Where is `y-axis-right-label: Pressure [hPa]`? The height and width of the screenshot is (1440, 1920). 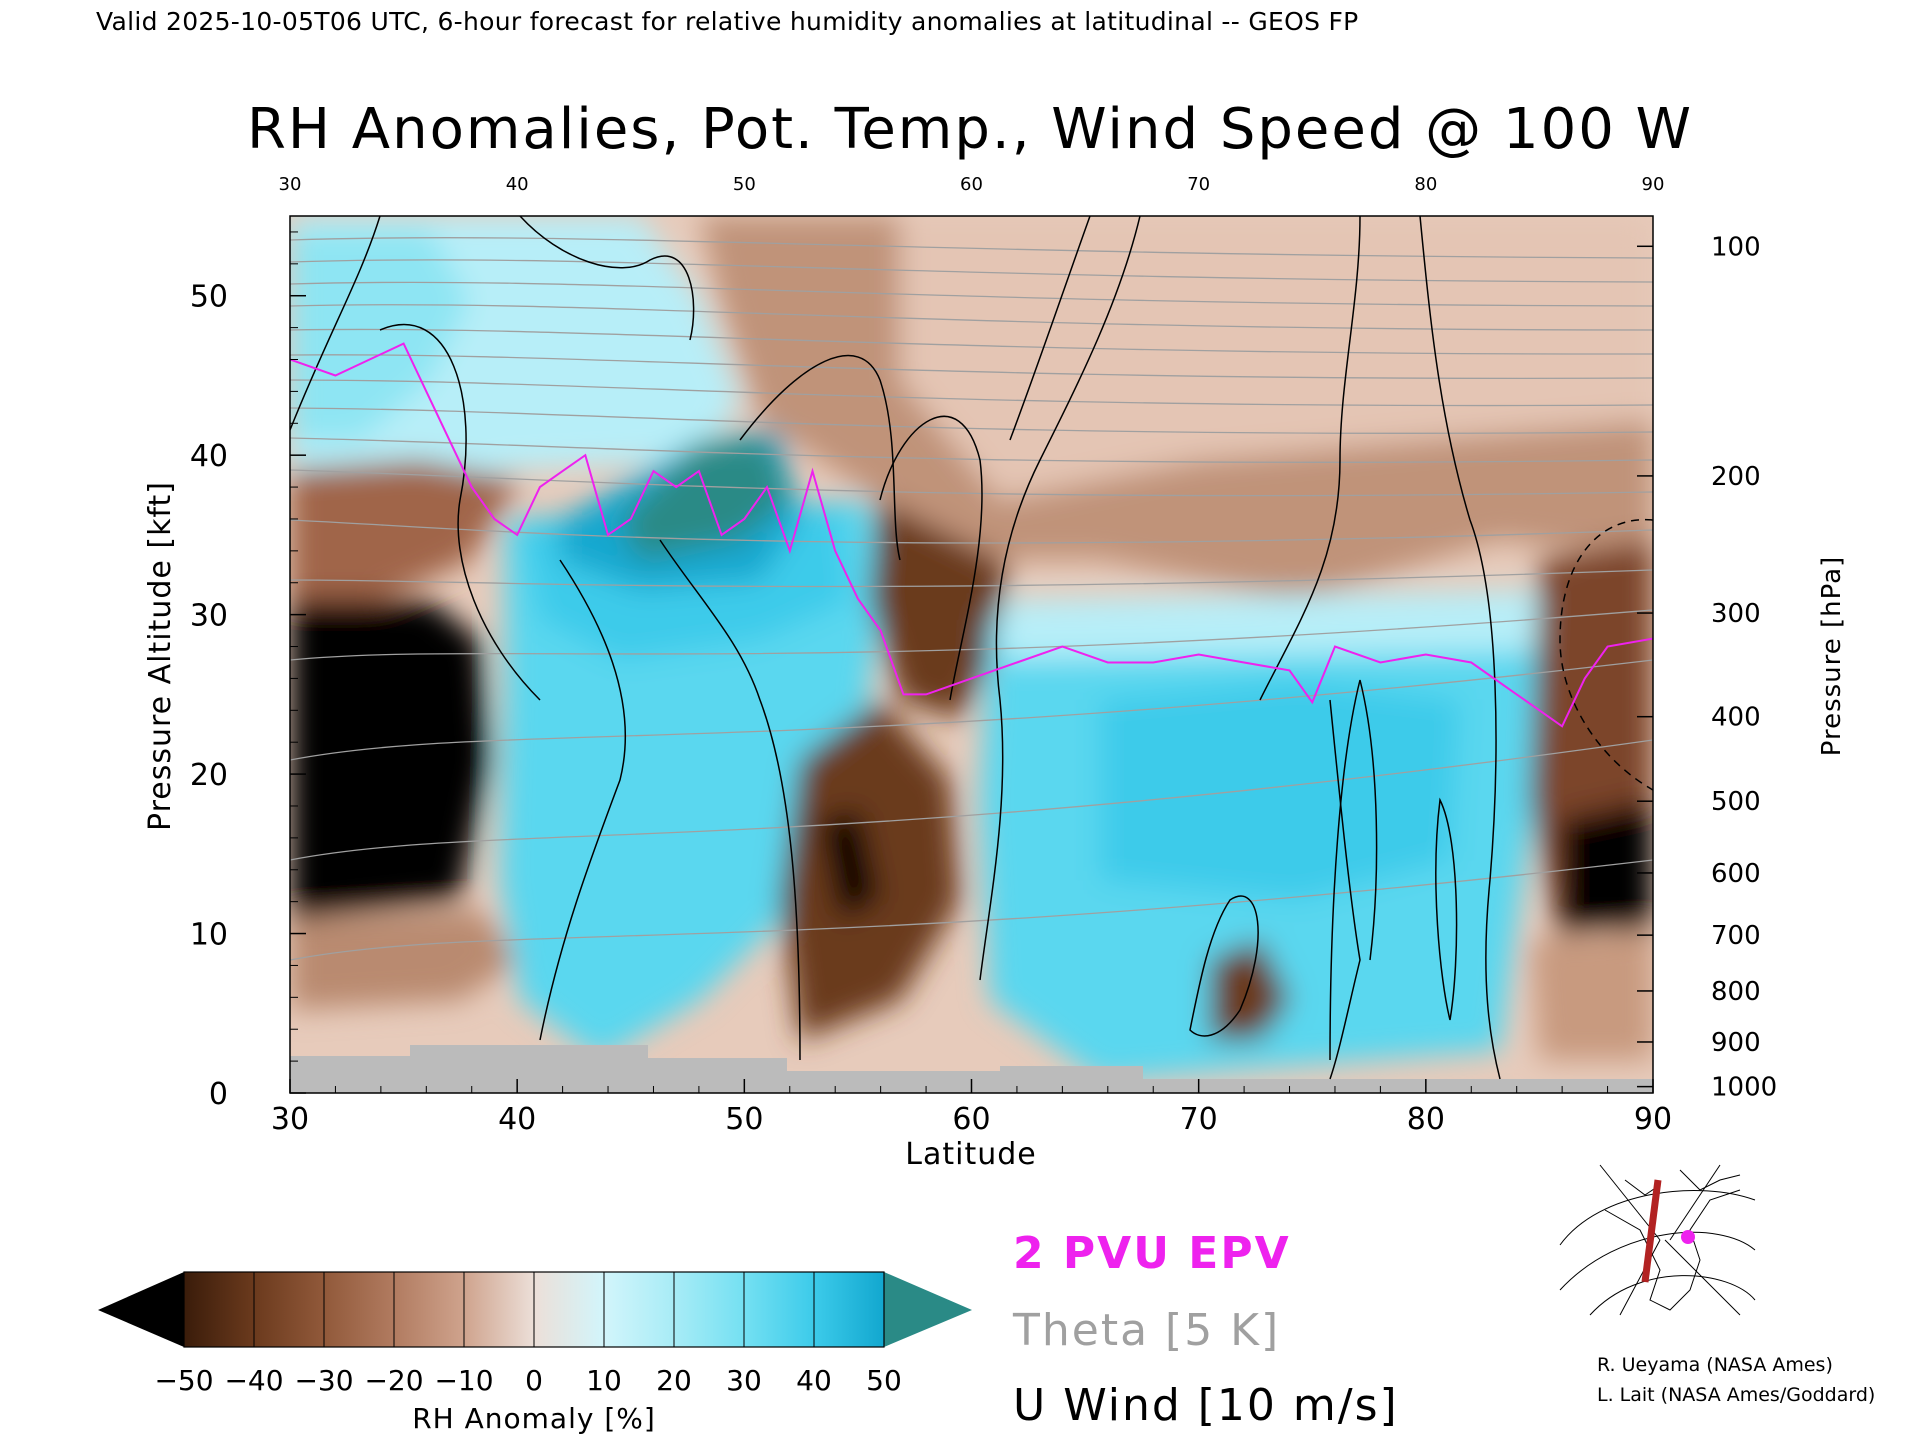 y-axis-right-label: Pressure [hPa] is located at coordinates (1832, 656).